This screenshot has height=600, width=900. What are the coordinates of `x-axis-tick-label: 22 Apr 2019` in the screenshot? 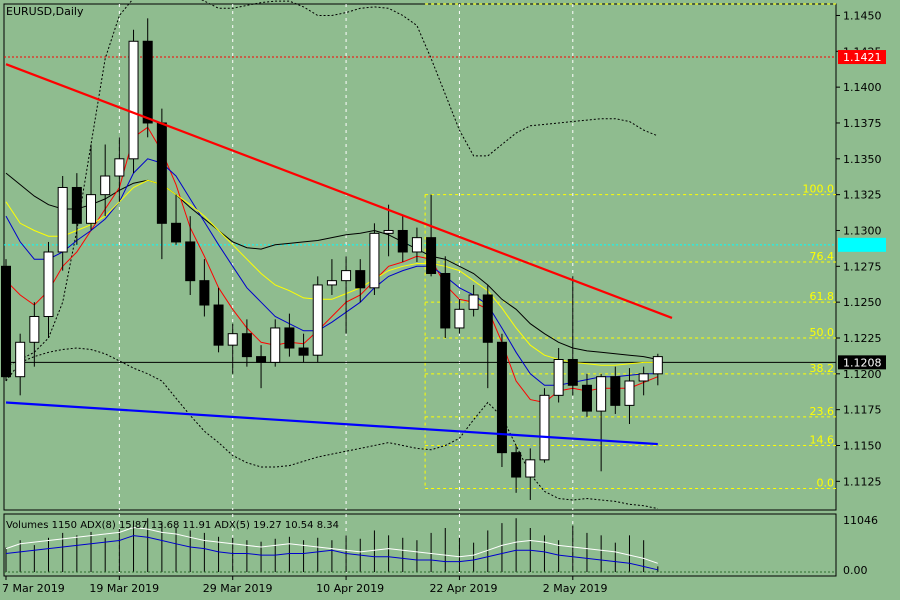 It's located at (463, 588).